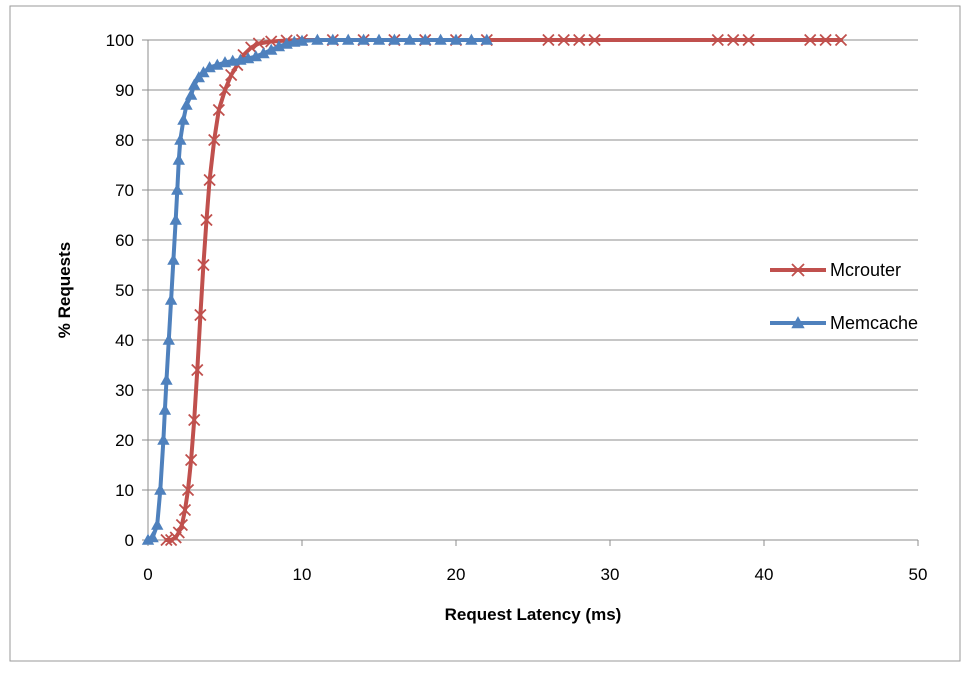 The image size is (970, 675). Describe the element at coordinates (874, 323) in the screenshot. I see `legend-label: Memcache` at that location.